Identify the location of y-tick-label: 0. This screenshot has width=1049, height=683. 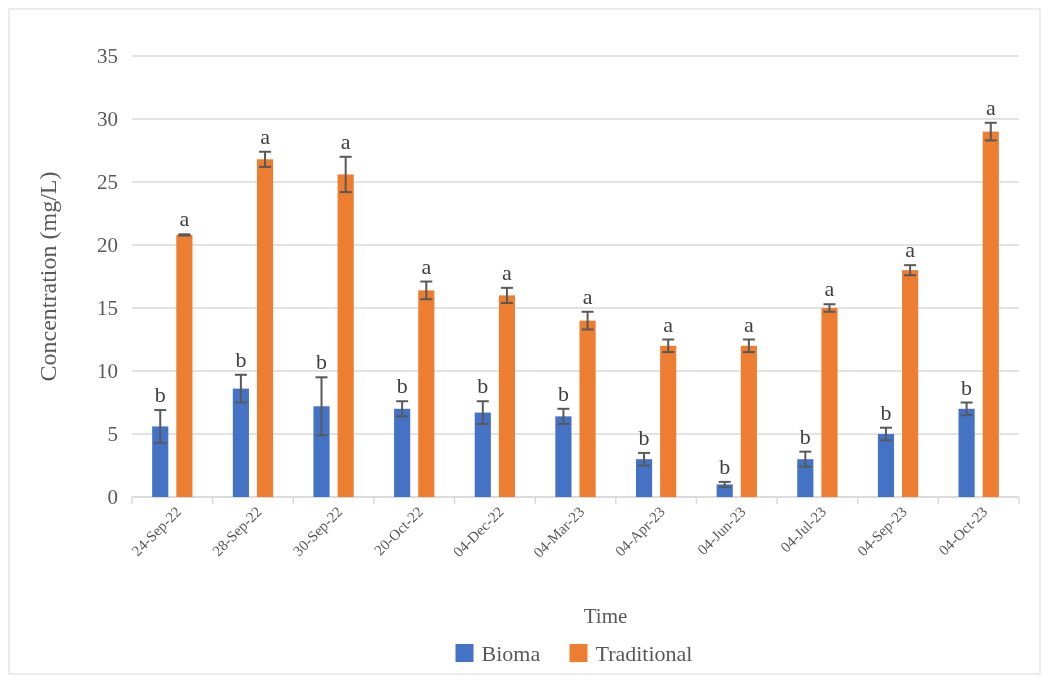
(112, 497).